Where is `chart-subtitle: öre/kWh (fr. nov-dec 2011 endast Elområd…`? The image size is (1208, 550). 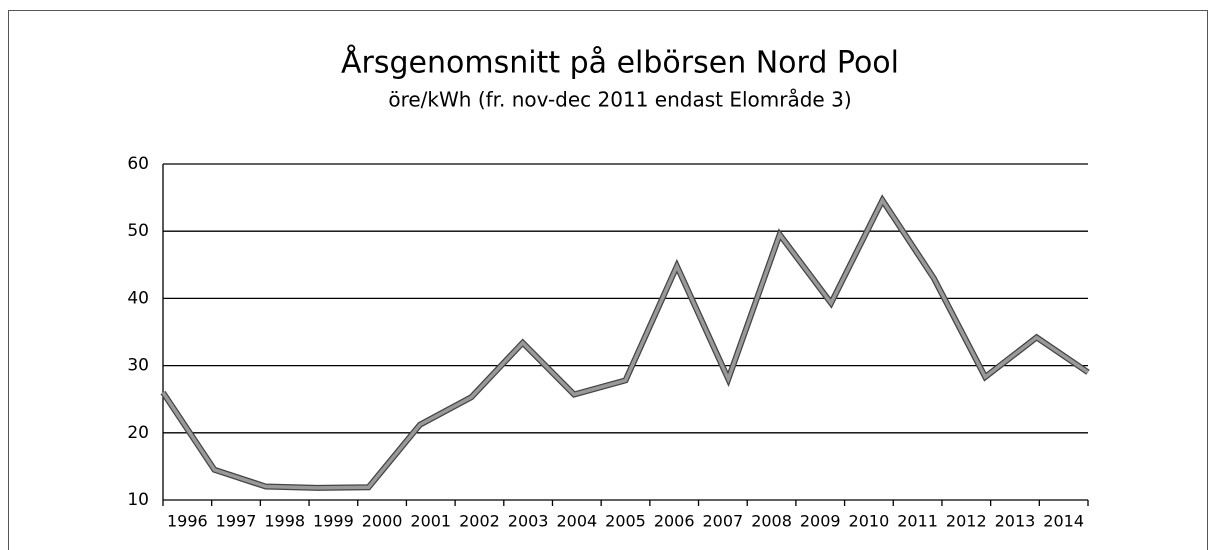 chart-subtitle: öre/kWh (fr. nov-dec 2011 endast Elområd… is located at coordinates (619, 100).